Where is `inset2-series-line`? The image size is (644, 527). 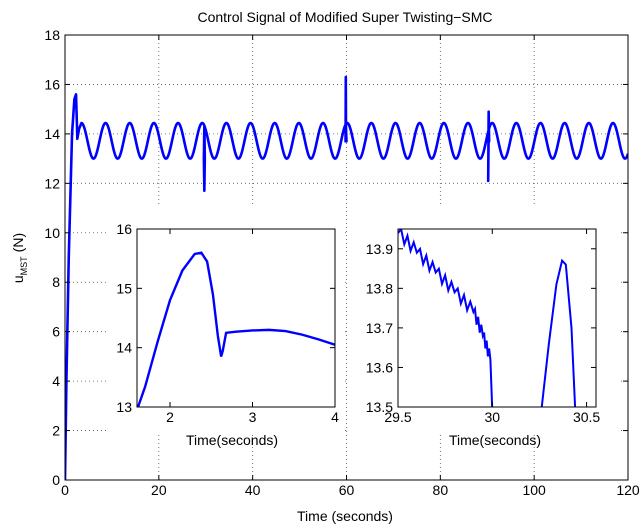 inset2-series-line is located at coordinates (487, 318).